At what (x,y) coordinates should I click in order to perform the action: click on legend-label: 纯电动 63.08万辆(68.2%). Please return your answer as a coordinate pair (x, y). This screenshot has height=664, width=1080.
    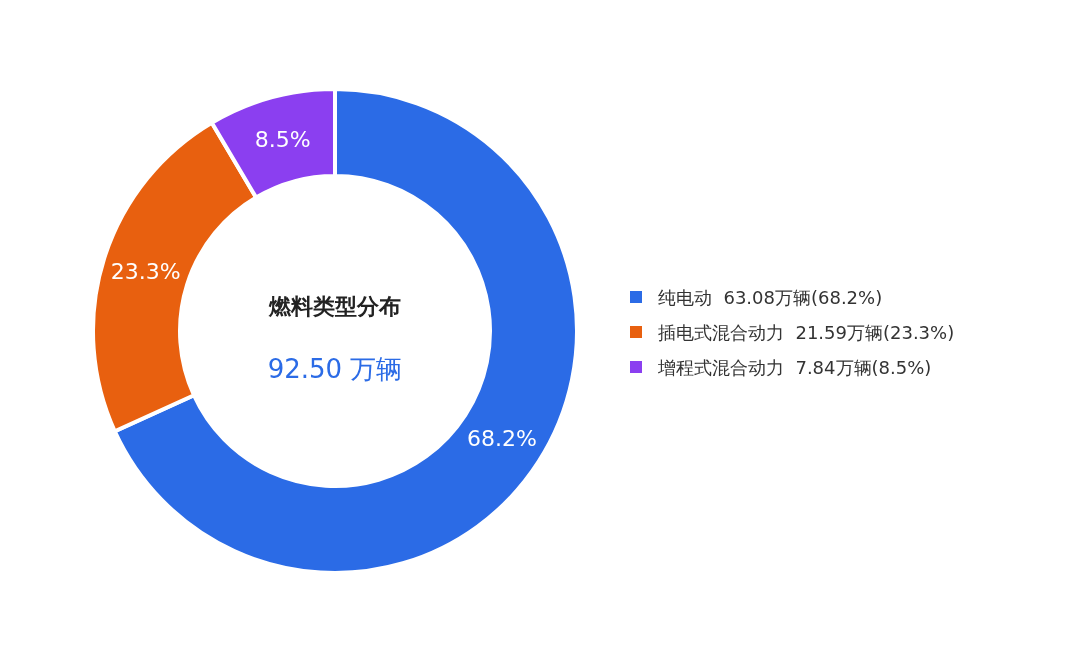
    Looking at the image, I should click on (770, 297).